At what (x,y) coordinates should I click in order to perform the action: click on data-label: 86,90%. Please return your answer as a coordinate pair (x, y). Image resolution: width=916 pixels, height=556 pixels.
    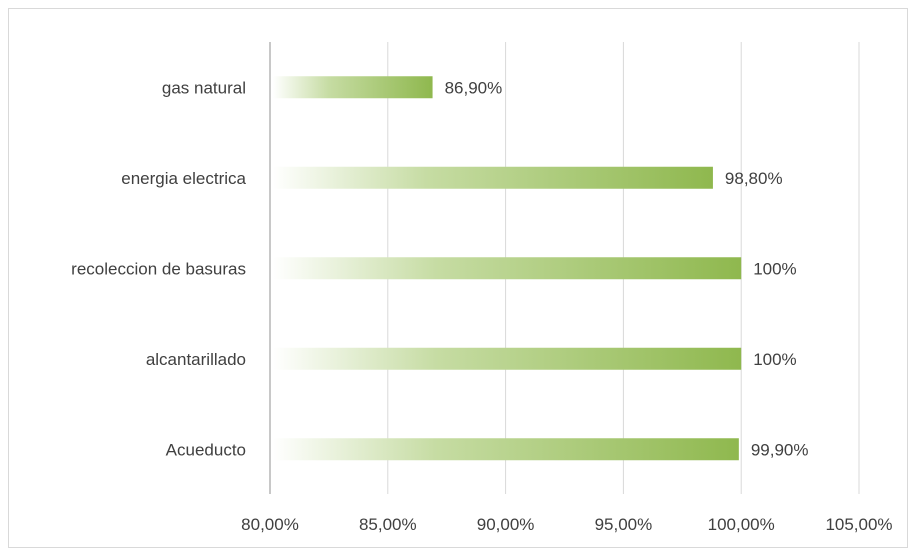
    Looking at the image, I should click on (474, 87).